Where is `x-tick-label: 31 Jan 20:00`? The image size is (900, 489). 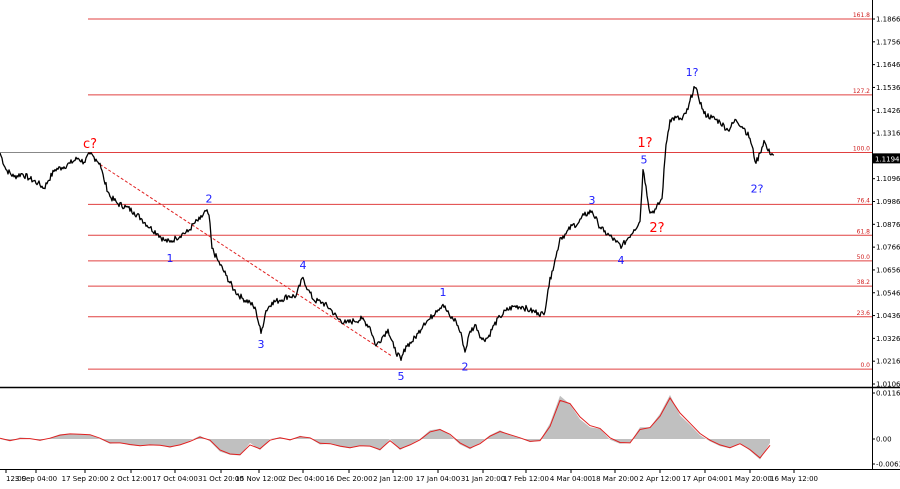
x-tick-label: 31 Jan 20:00 is located at coordinates (483, 479).